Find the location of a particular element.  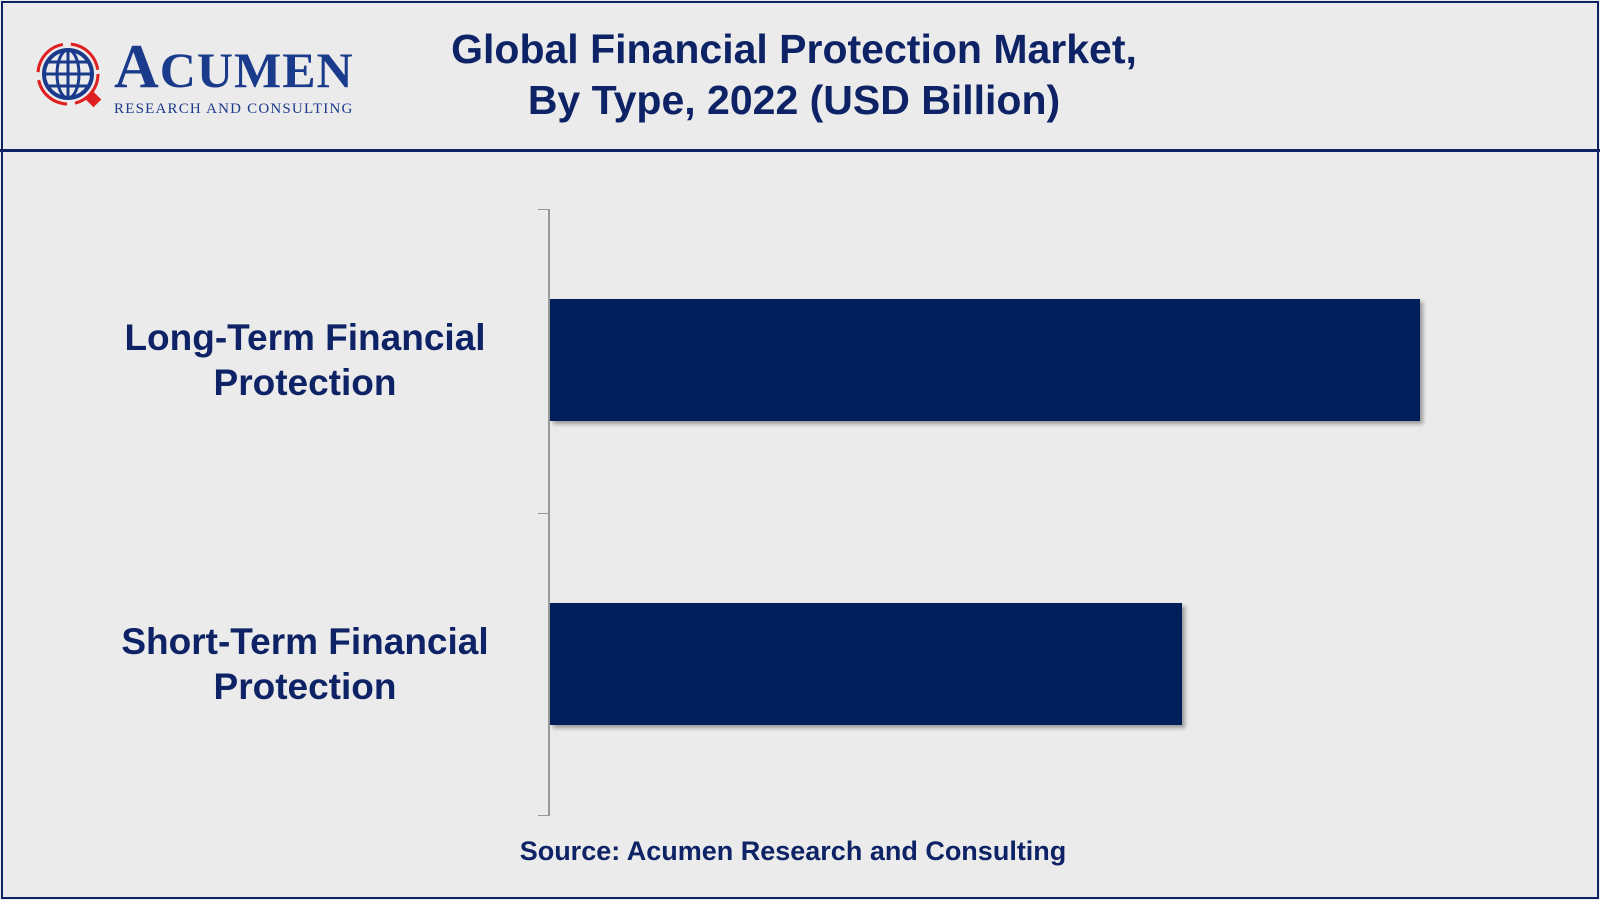

bar-long-term is located at coordinates (985, 360).